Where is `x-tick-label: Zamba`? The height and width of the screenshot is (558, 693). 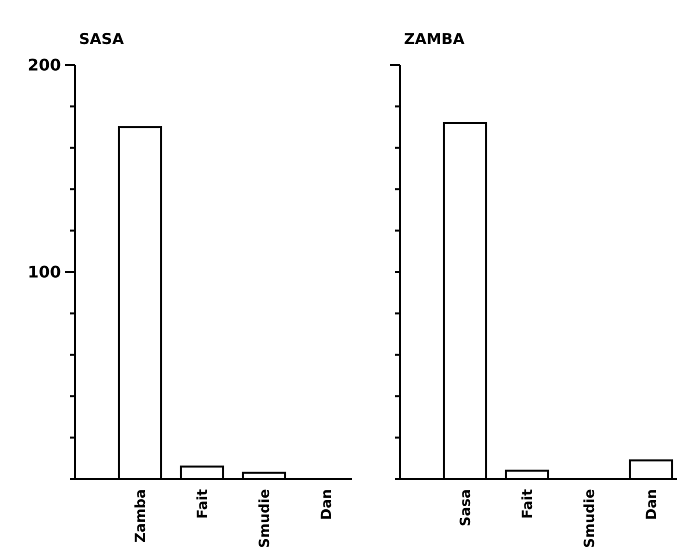
x-tick-label: Zamba is located at coordinates (140, 516).